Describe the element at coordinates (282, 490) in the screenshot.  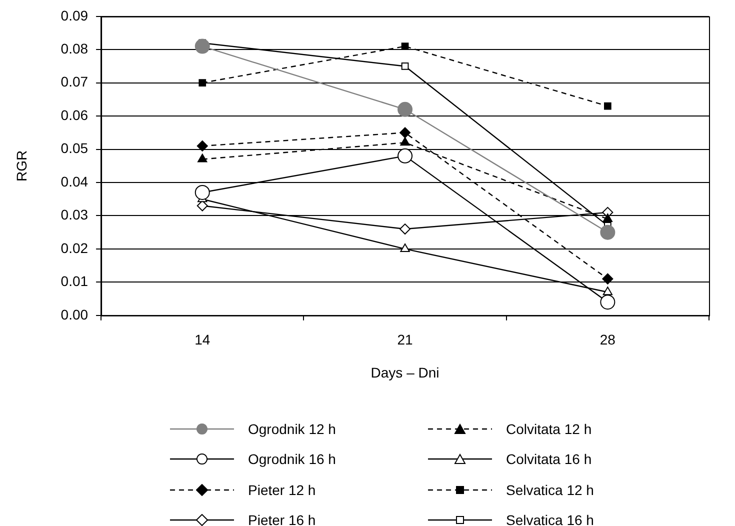
I see `legend-label: Pieter 12 h` at that location.